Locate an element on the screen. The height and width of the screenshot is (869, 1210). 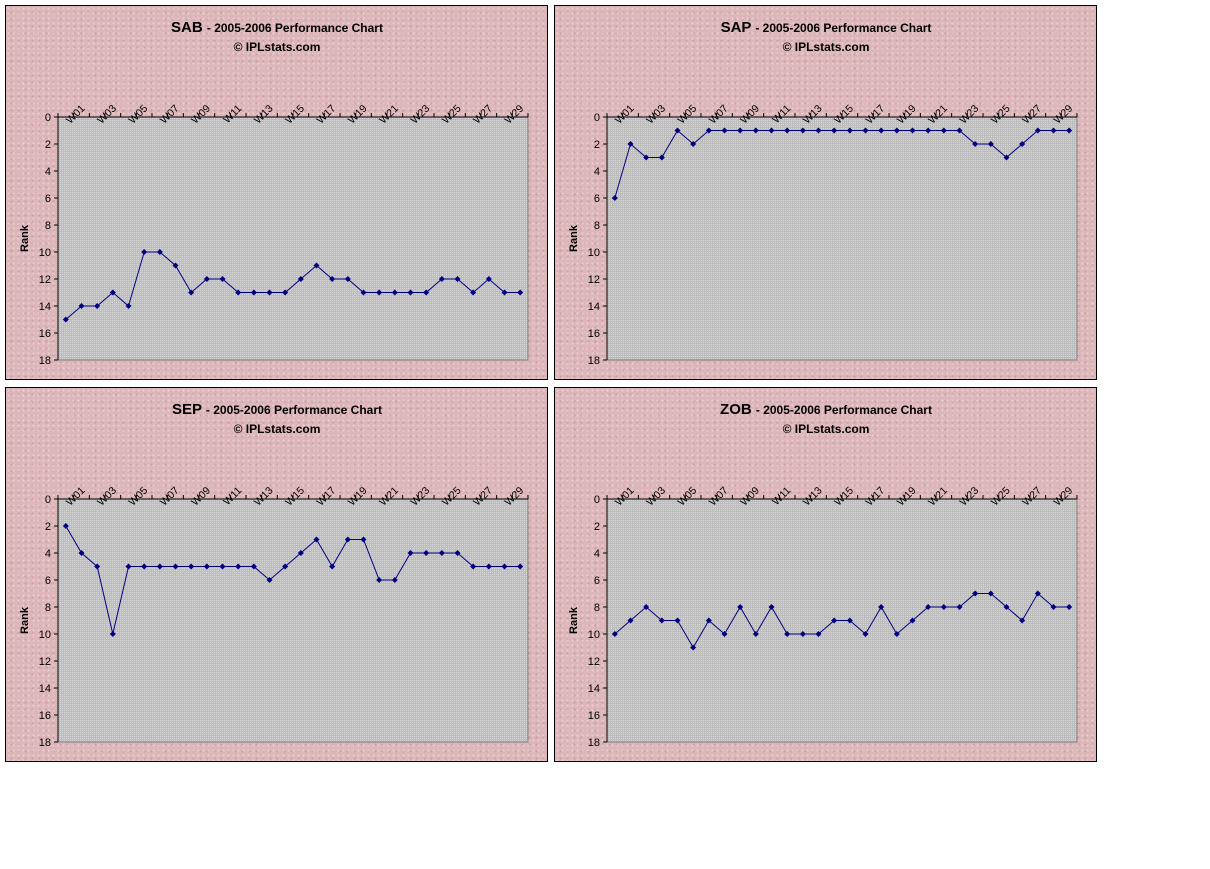
title-suffix: - 2005-2006 Performance Chart is located at coordinates (294, 410).